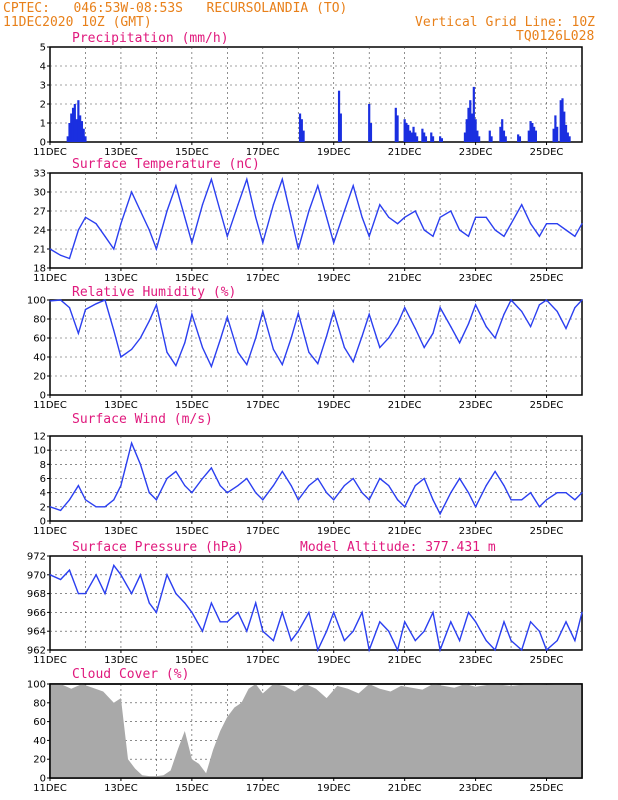 This screenshot has width=618, height=800. I want to click on y-tick-label: 33, so click(39, 174).